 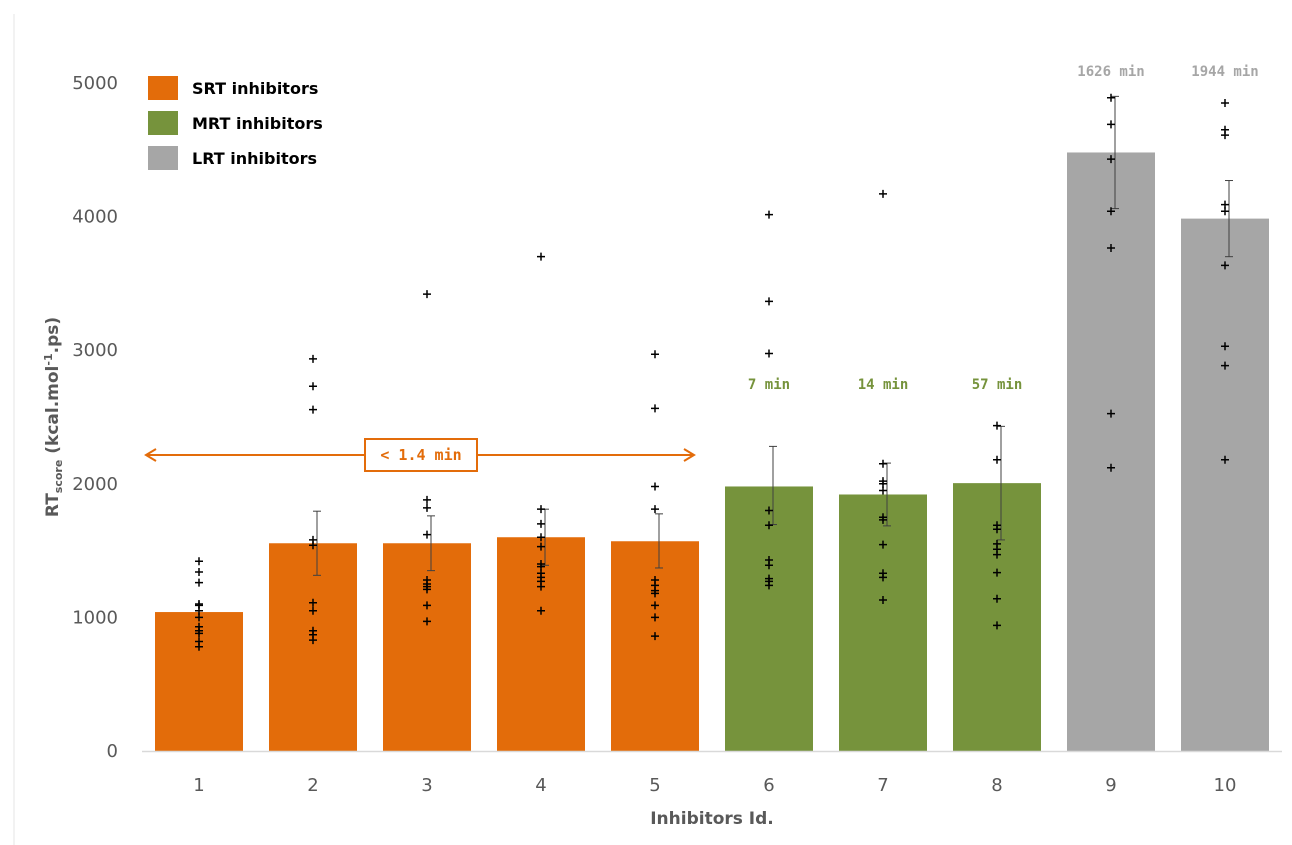 I want to click on range-label: < 1.4 min, so click(x=420, y=455).